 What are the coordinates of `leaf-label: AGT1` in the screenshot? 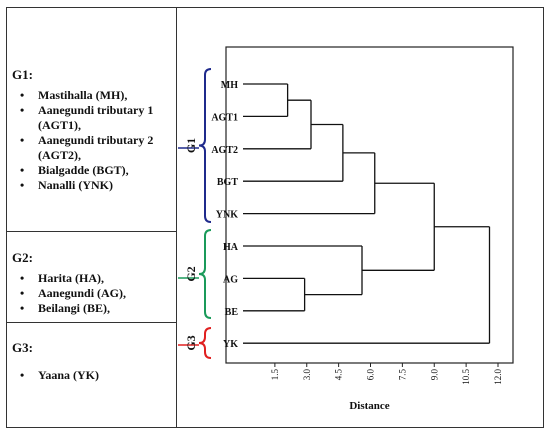 It's located at (224, 117).